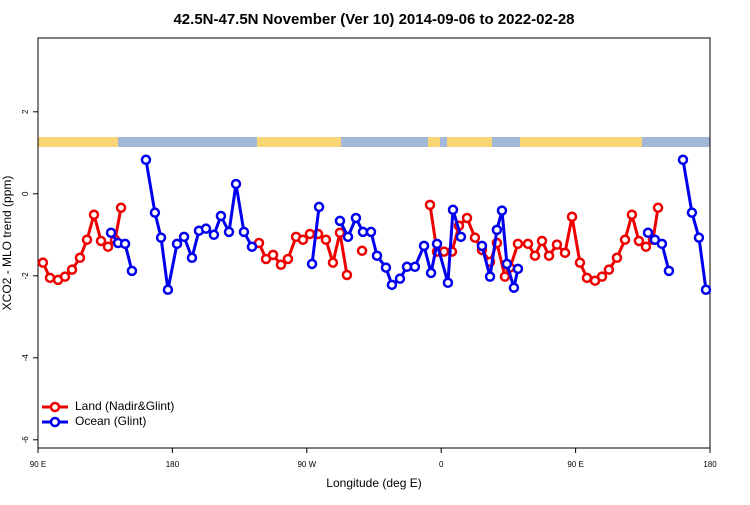 The image size is (750, 505). I want to click on x-tick-label: 90 W, so click(306, 464).